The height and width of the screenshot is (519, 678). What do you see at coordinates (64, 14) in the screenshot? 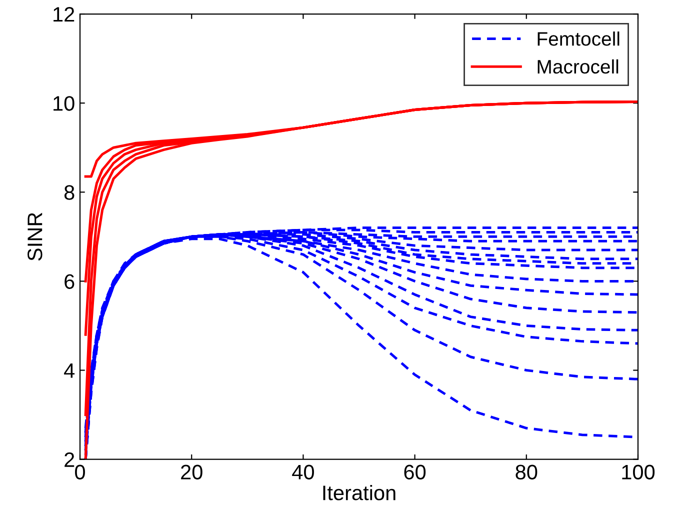
I see `y-tick-label: 12` at bounding box center [64, 14].